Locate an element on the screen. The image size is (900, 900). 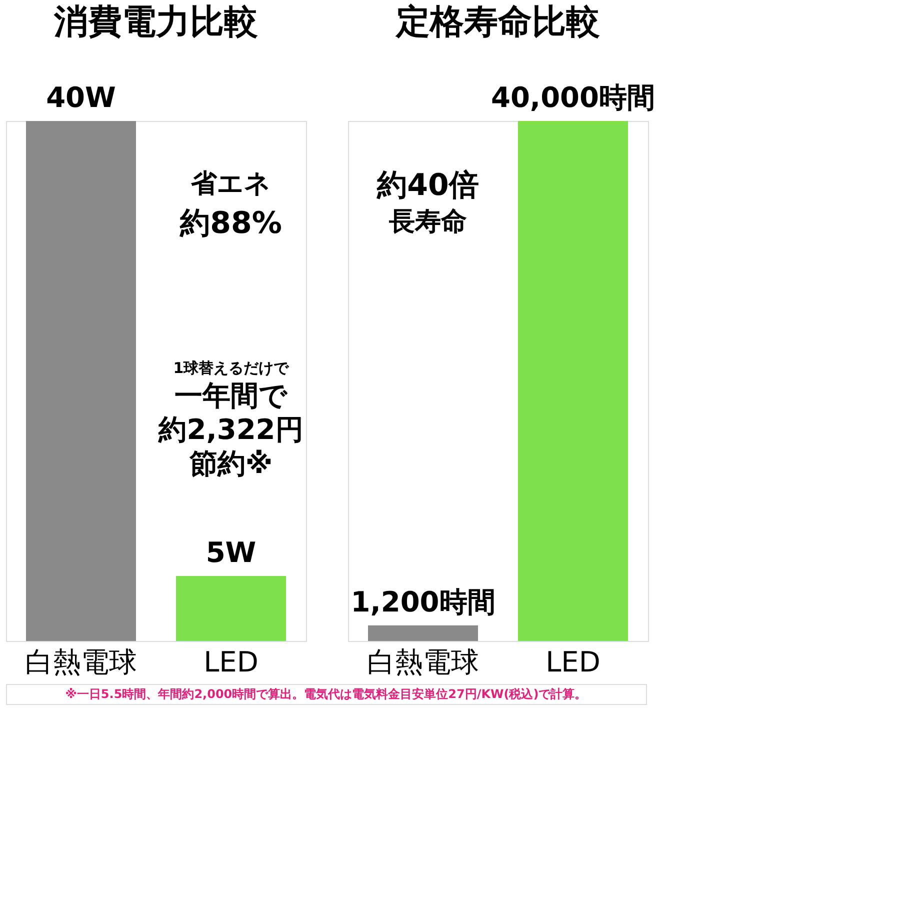
text: ※一日5.5時間、年間約2,000時間で算出。電気代は電気料金目安単位27円/KW(税込)で計算。 is located at coordinates (326, 694).